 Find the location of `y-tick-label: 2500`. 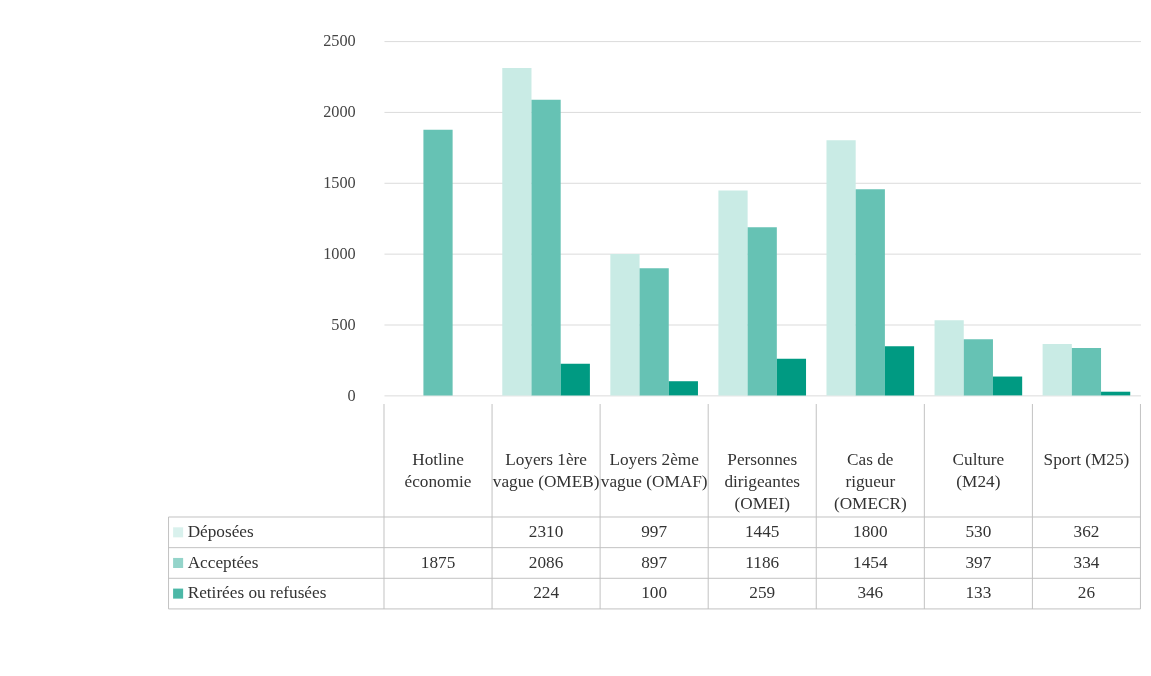

y-tick-label: 2500 is located at coordinates (339, 41).